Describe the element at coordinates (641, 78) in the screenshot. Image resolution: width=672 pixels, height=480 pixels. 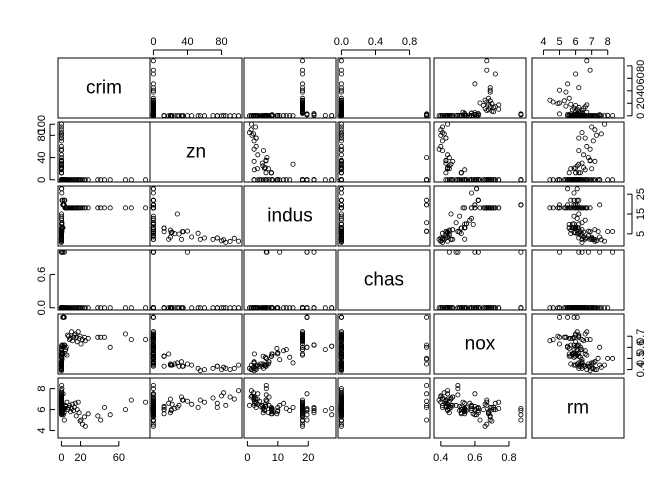
I see `right-tick-label-crim: 60` at that location.